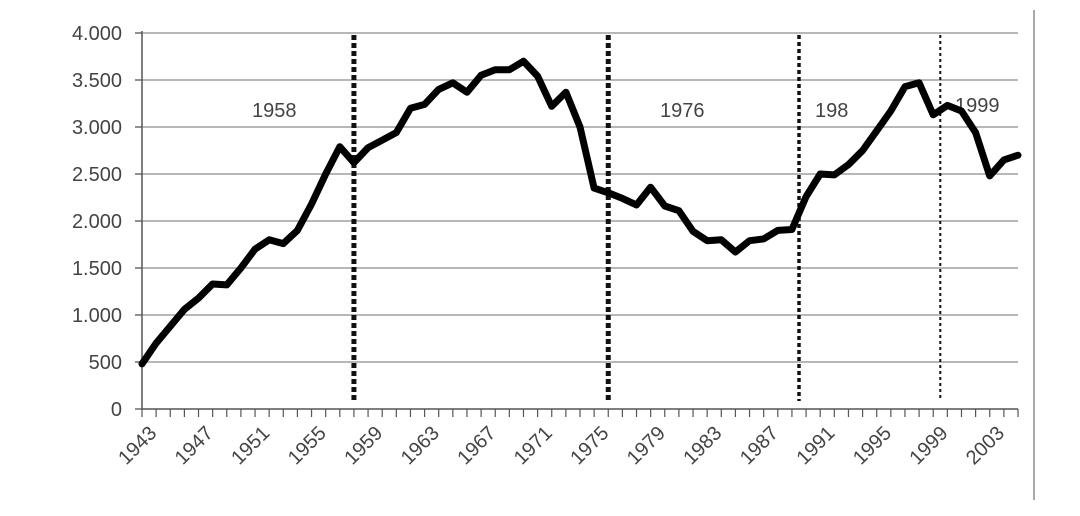 The height and width of the screenshot is (516, 1080). What do you see at coordinates (872, 445) in the screenshot?
I see `x-tick-label: 1995` at bounding box center [872, 445].